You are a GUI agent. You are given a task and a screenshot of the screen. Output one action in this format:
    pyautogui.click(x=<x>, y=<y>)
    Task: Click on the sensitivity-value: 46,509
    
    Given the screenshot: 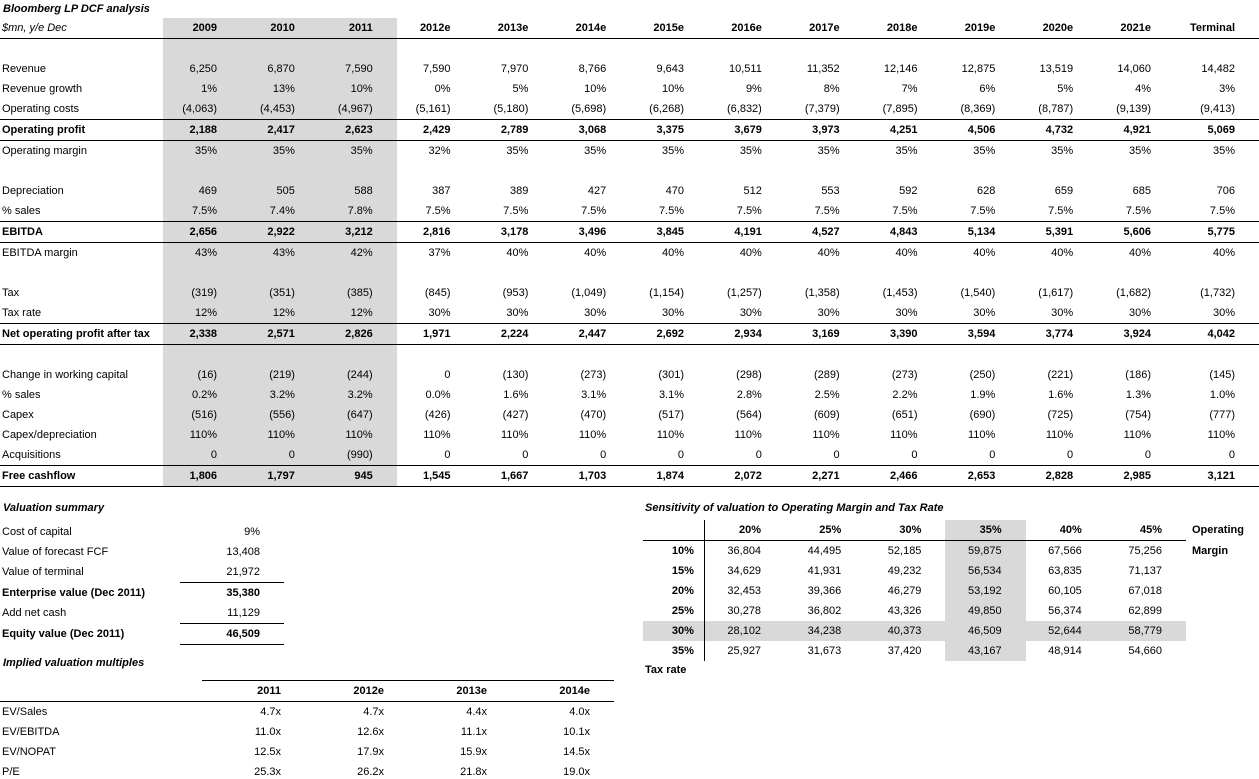 What is the action you would take?
    pyautogui.click(x=985, y=631)
    